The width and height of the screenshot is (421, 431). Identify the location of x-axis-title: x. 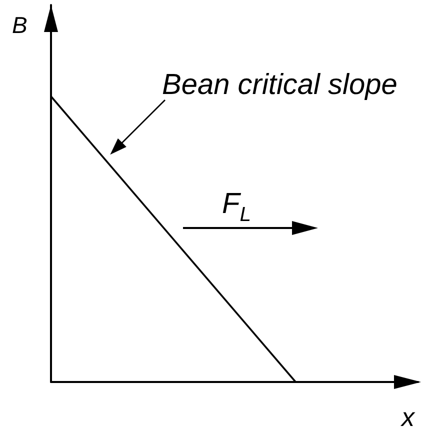
(408, 416).